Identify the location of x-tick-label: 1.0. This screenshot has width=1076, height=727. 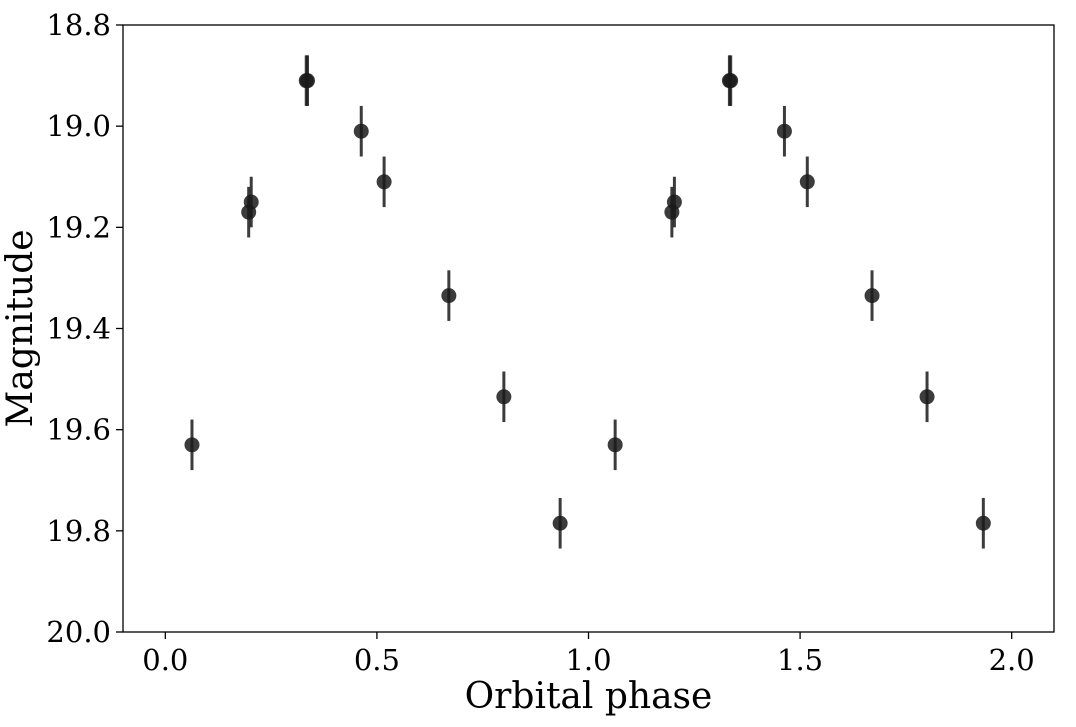
(588, 660).